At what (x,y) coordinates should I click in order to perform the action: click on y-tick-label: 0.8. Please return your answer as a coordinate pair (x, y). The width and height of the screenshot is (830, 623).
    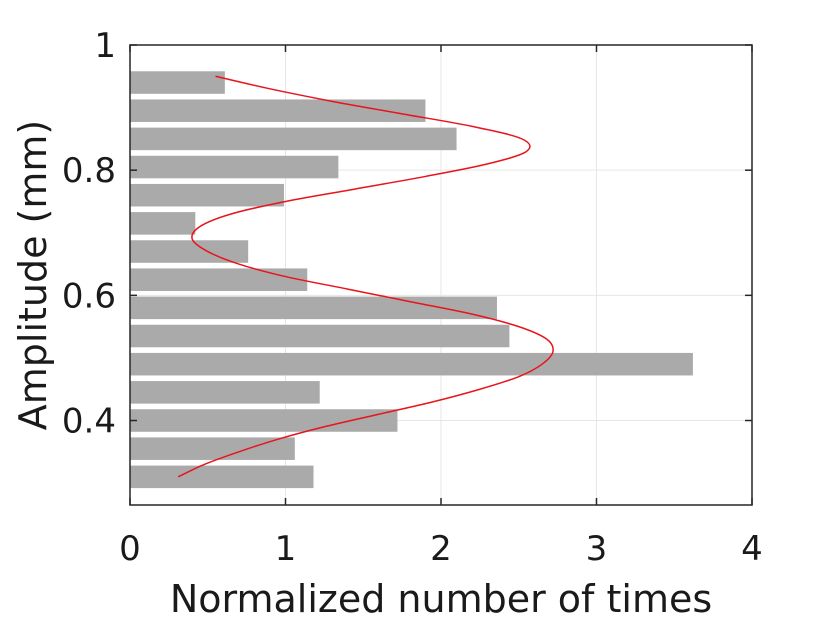
    Looking at the image, I should click on (89, 171).